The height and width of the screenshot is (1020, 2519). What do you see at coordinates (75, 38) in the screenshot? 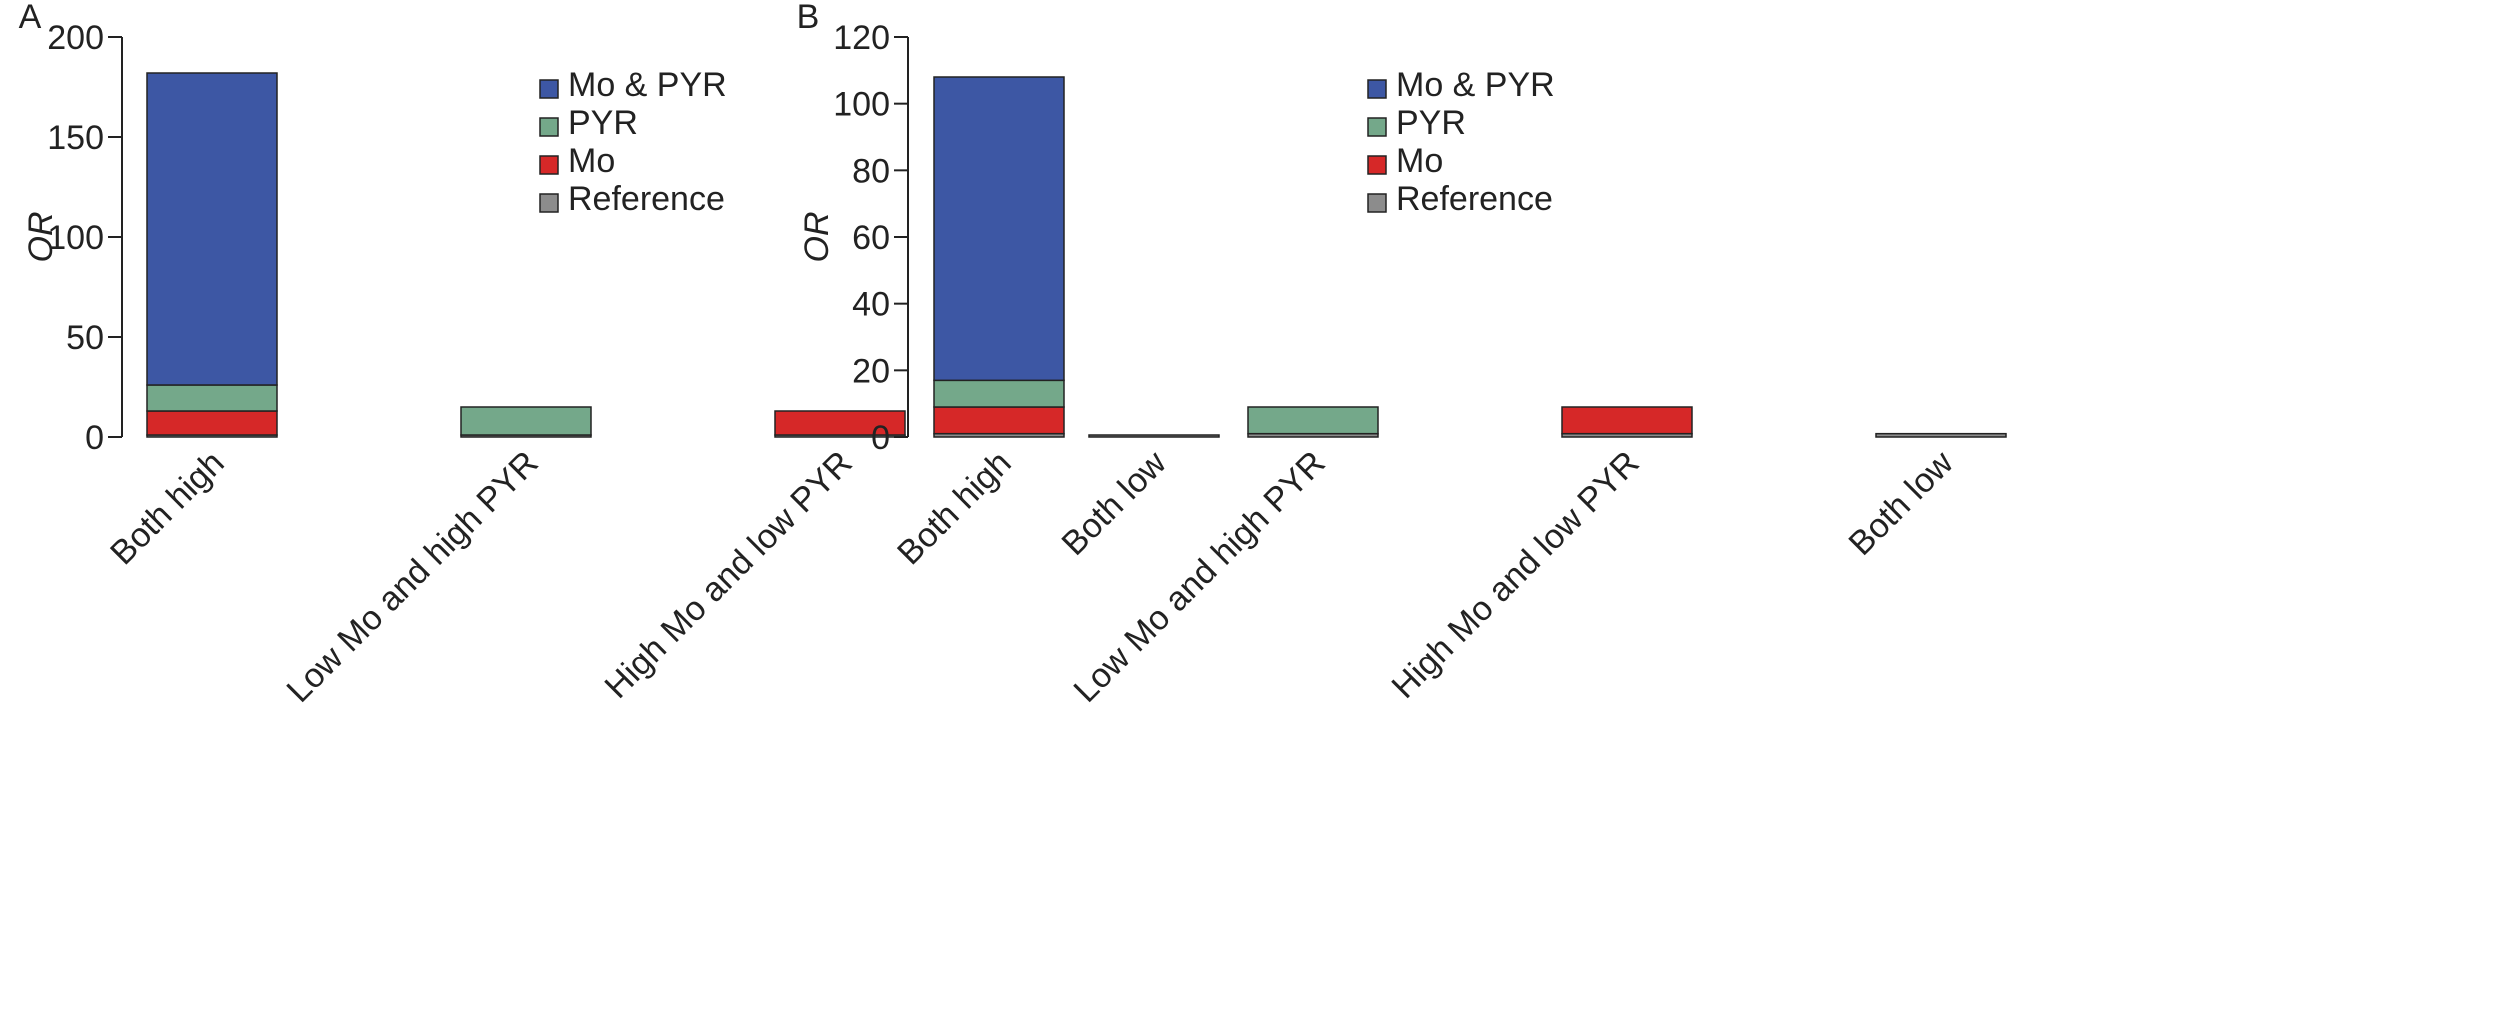
I see `y-tick-label: 200` at bounding box center [75, 38].